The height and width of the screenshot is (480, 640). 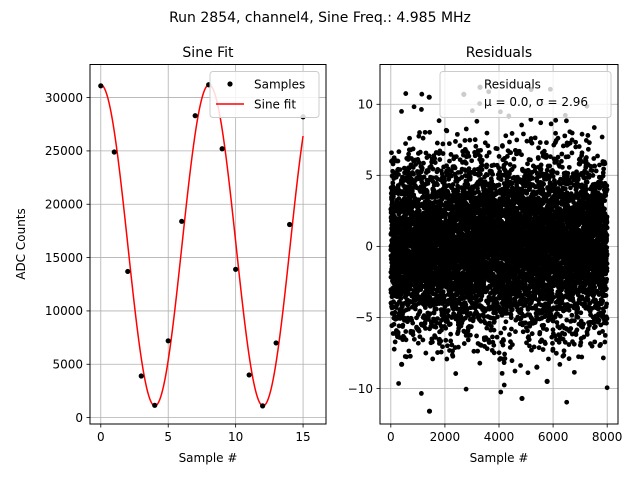 I want to click on sine-fit-legend-box, so click(x=264, y=94).